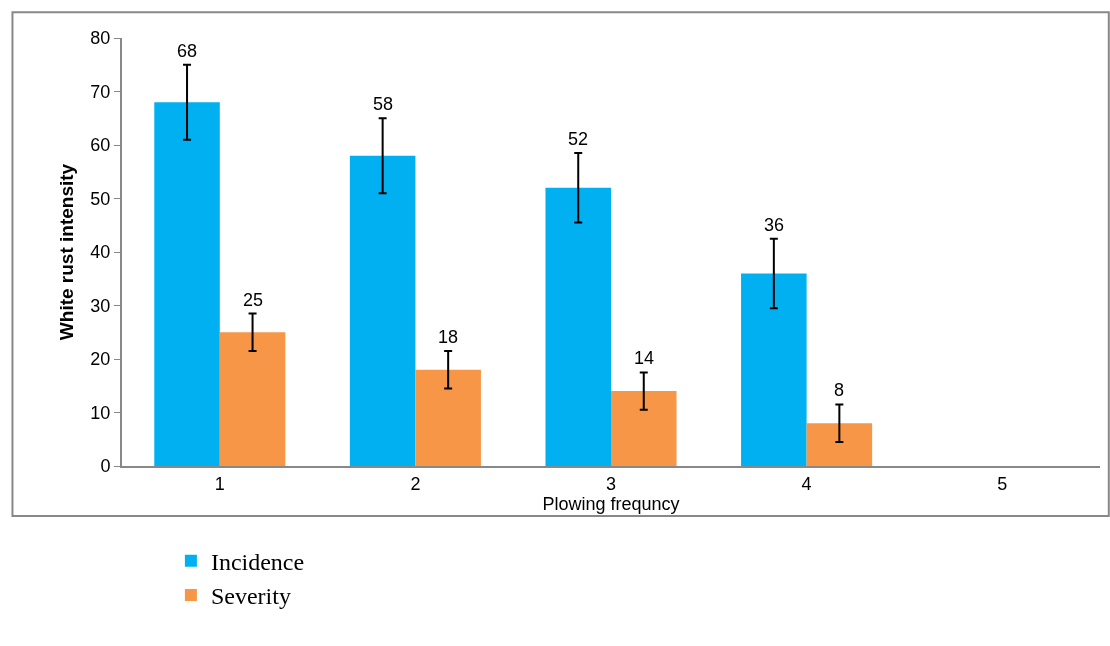 The image size is (1110, 646). I want to click on y-tick-label: 80, so click(100, 38).